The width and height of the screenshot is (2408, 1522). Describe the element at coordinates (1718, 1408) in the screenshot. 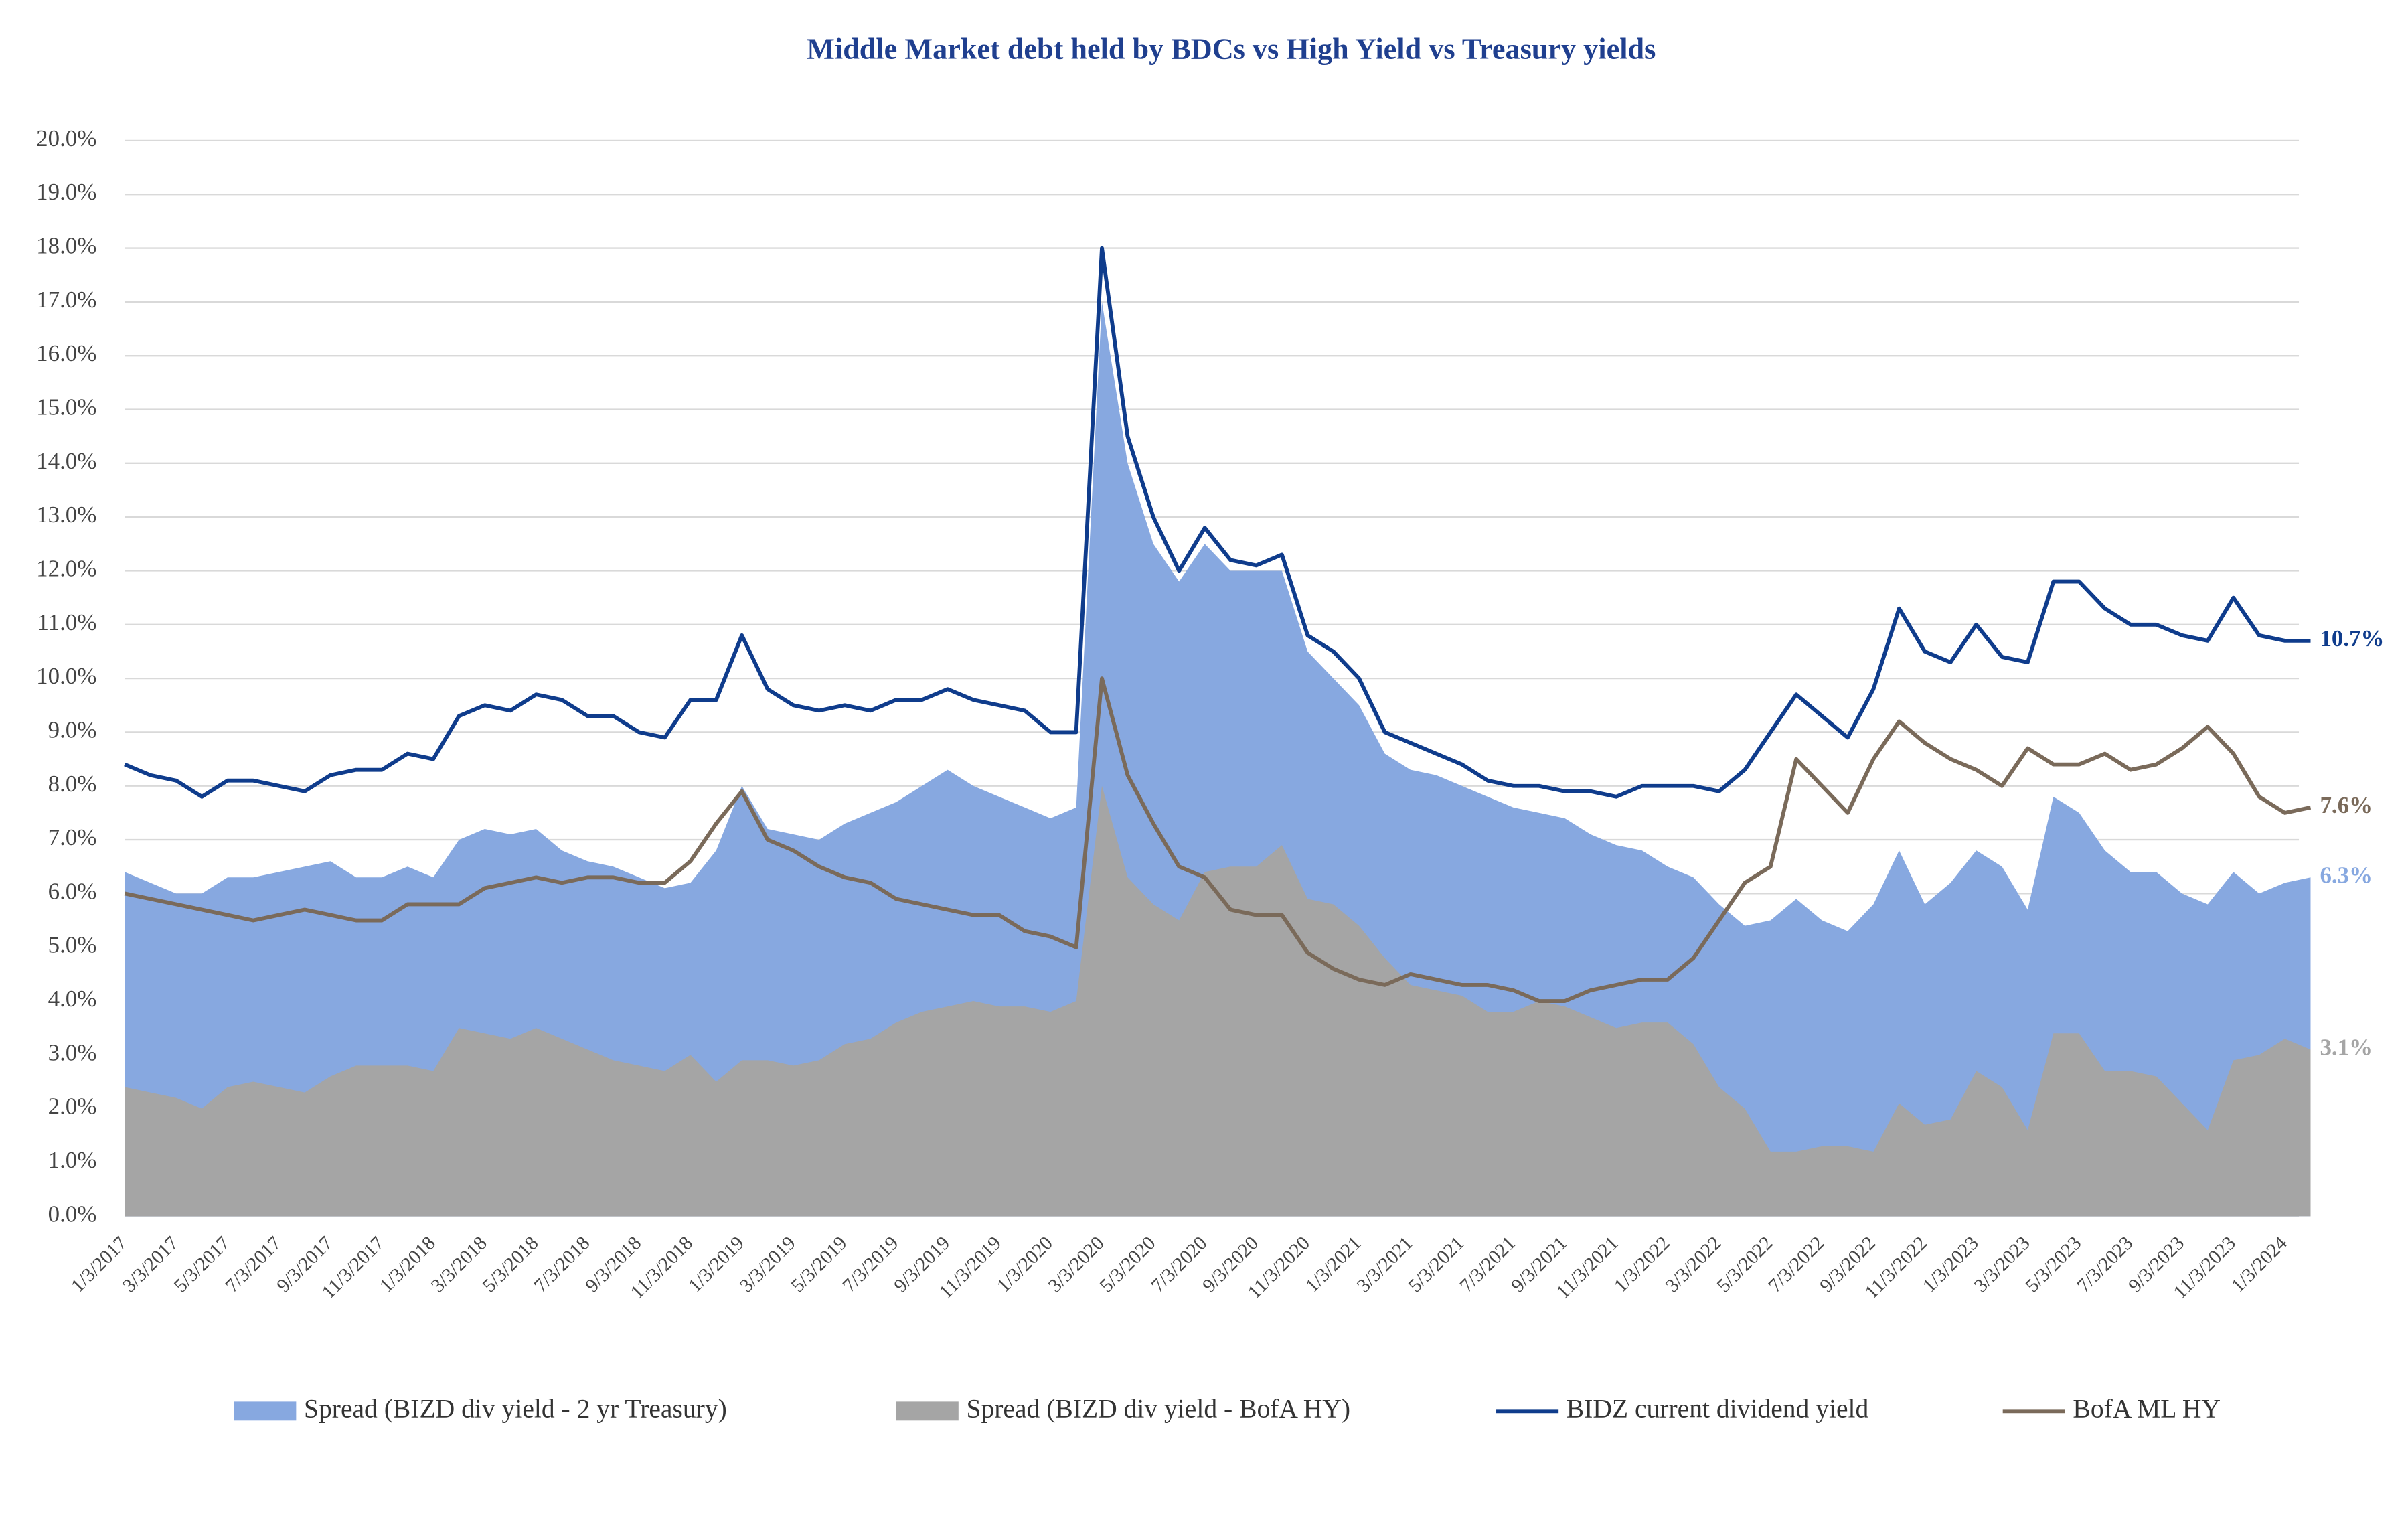

I see `legend-label: BIDZ current dividend yield` at that location.